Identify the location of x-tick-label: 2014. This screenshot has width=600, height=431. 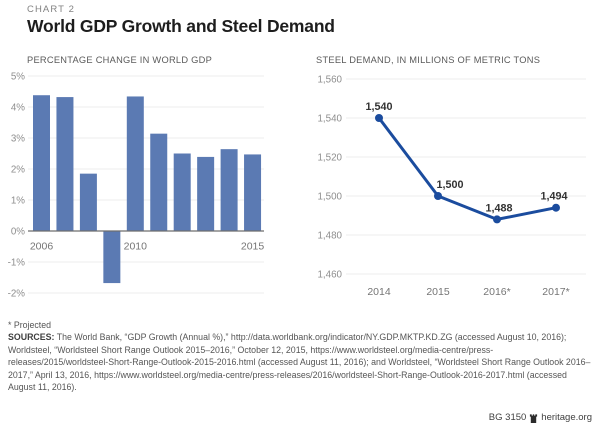
(379, 292).